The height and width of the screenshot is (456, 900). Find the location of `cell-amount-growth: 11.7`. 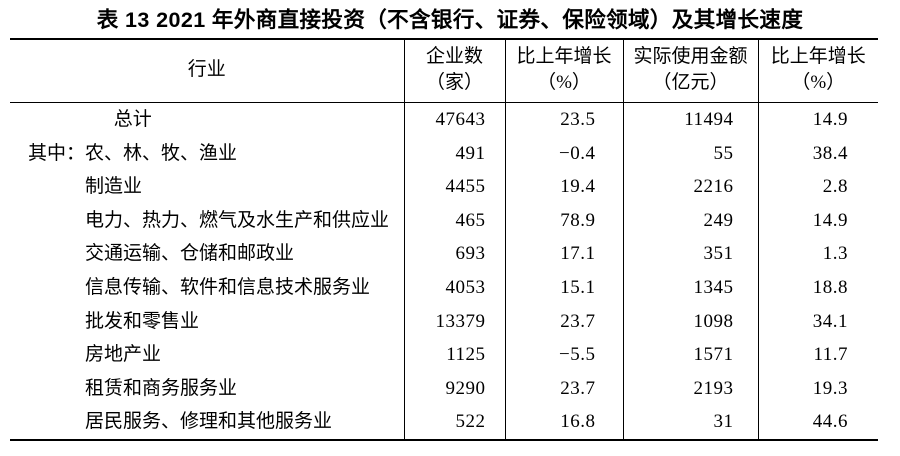

cell-amount-growth: 11.7 is located at coordinates (817, 355).